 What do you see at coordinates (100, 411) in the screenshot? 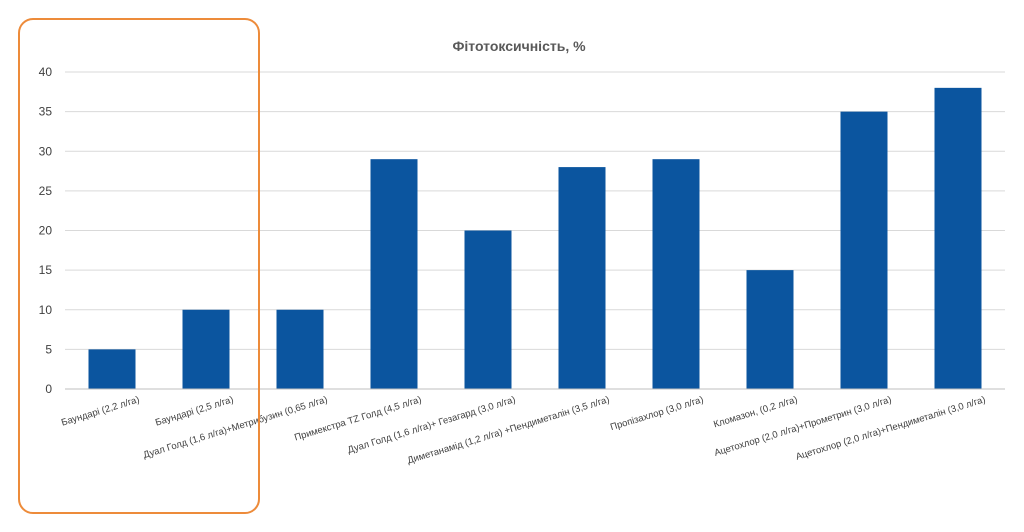
I see `x-tick-label: Баундарі (2,2 л/га)` at bounding box center [100, 411].